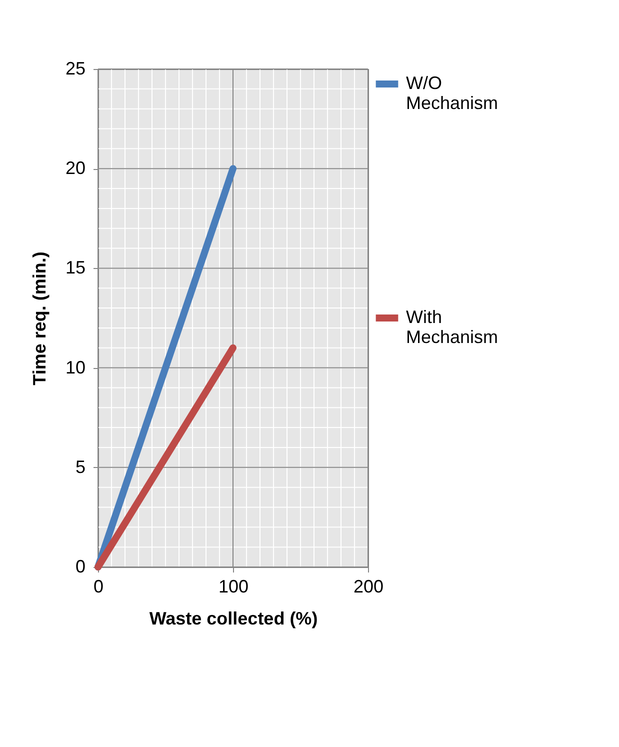 The width and height of the screenshot is (619, 747). What do you see at coordinates (75, 367) in the screenshot?
I see `y-tick-label: 10` at bounding box center [75, 367].